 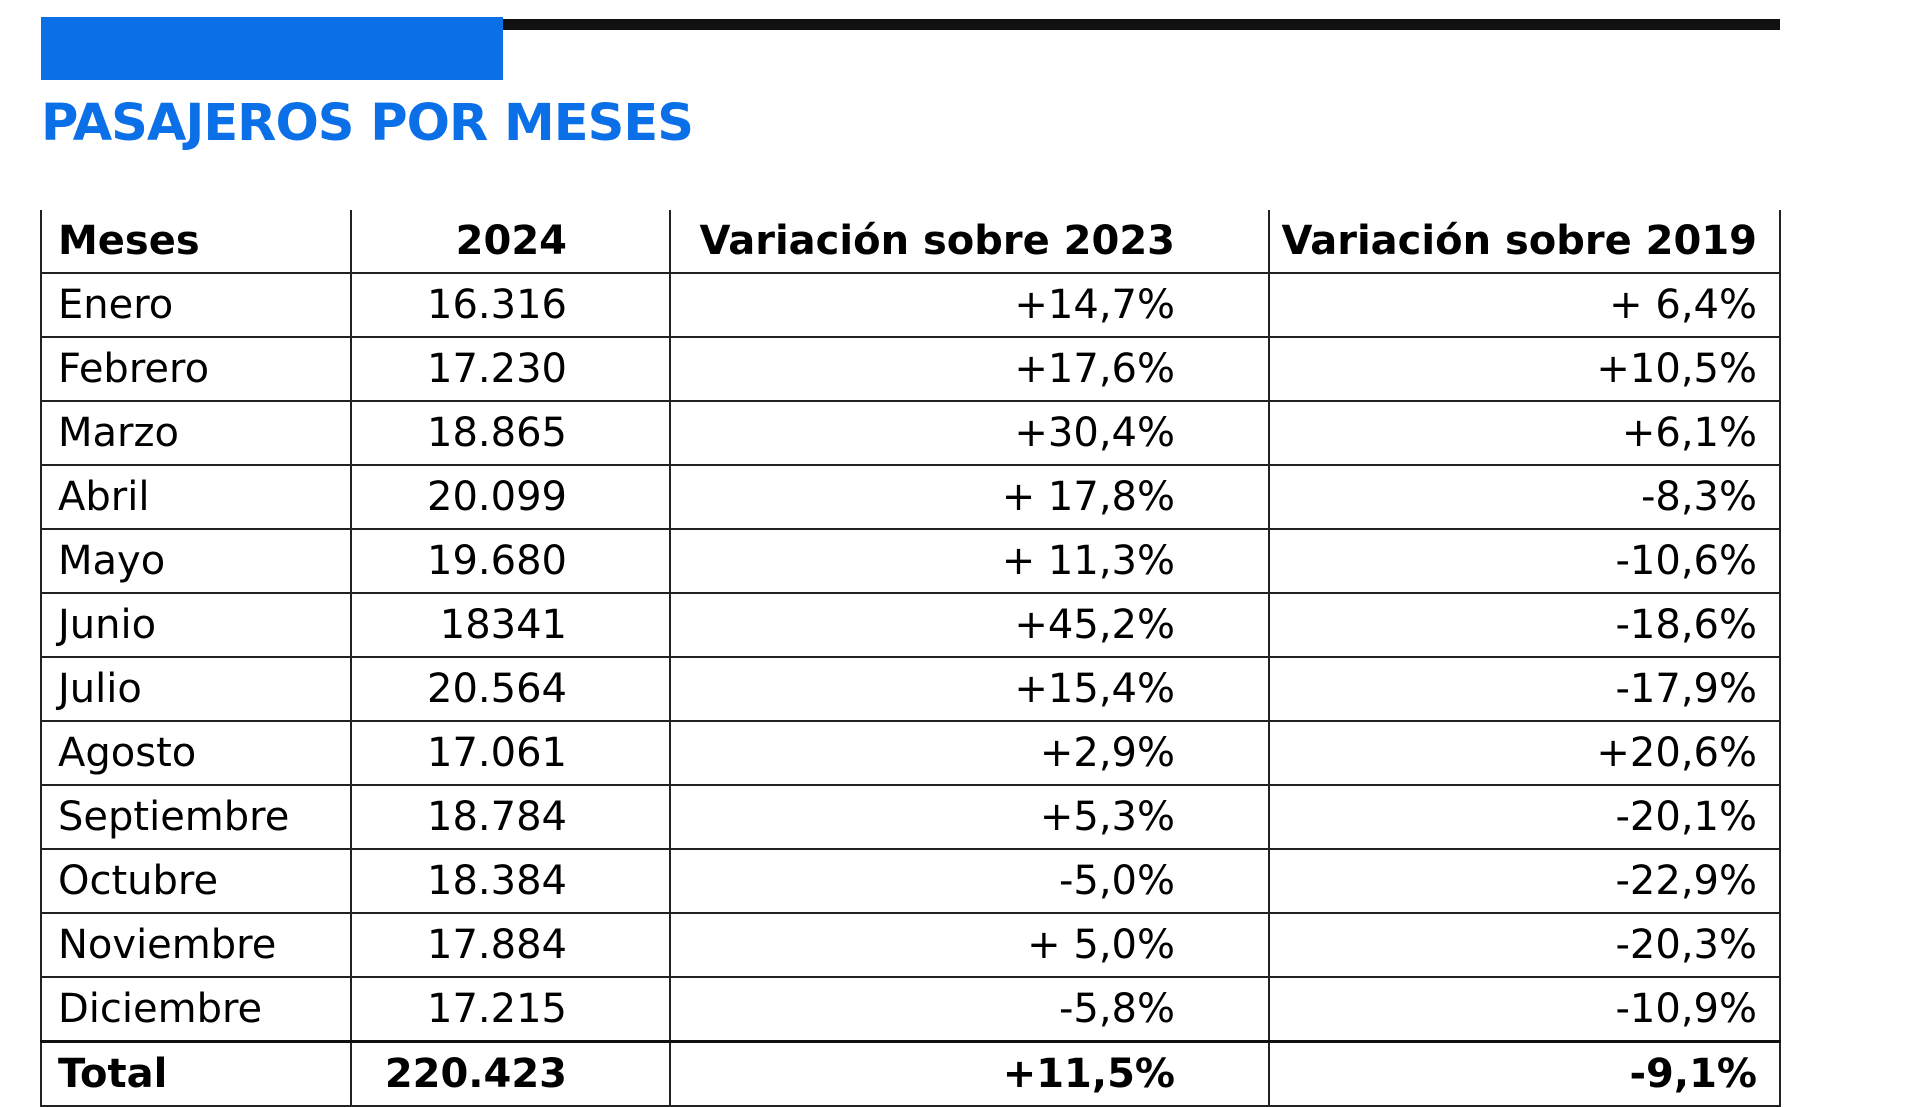 What do you see at coordinates (510, 369) in the screenshot?
I see `cell-2024: 17.230` at bounding box center [510, 369].